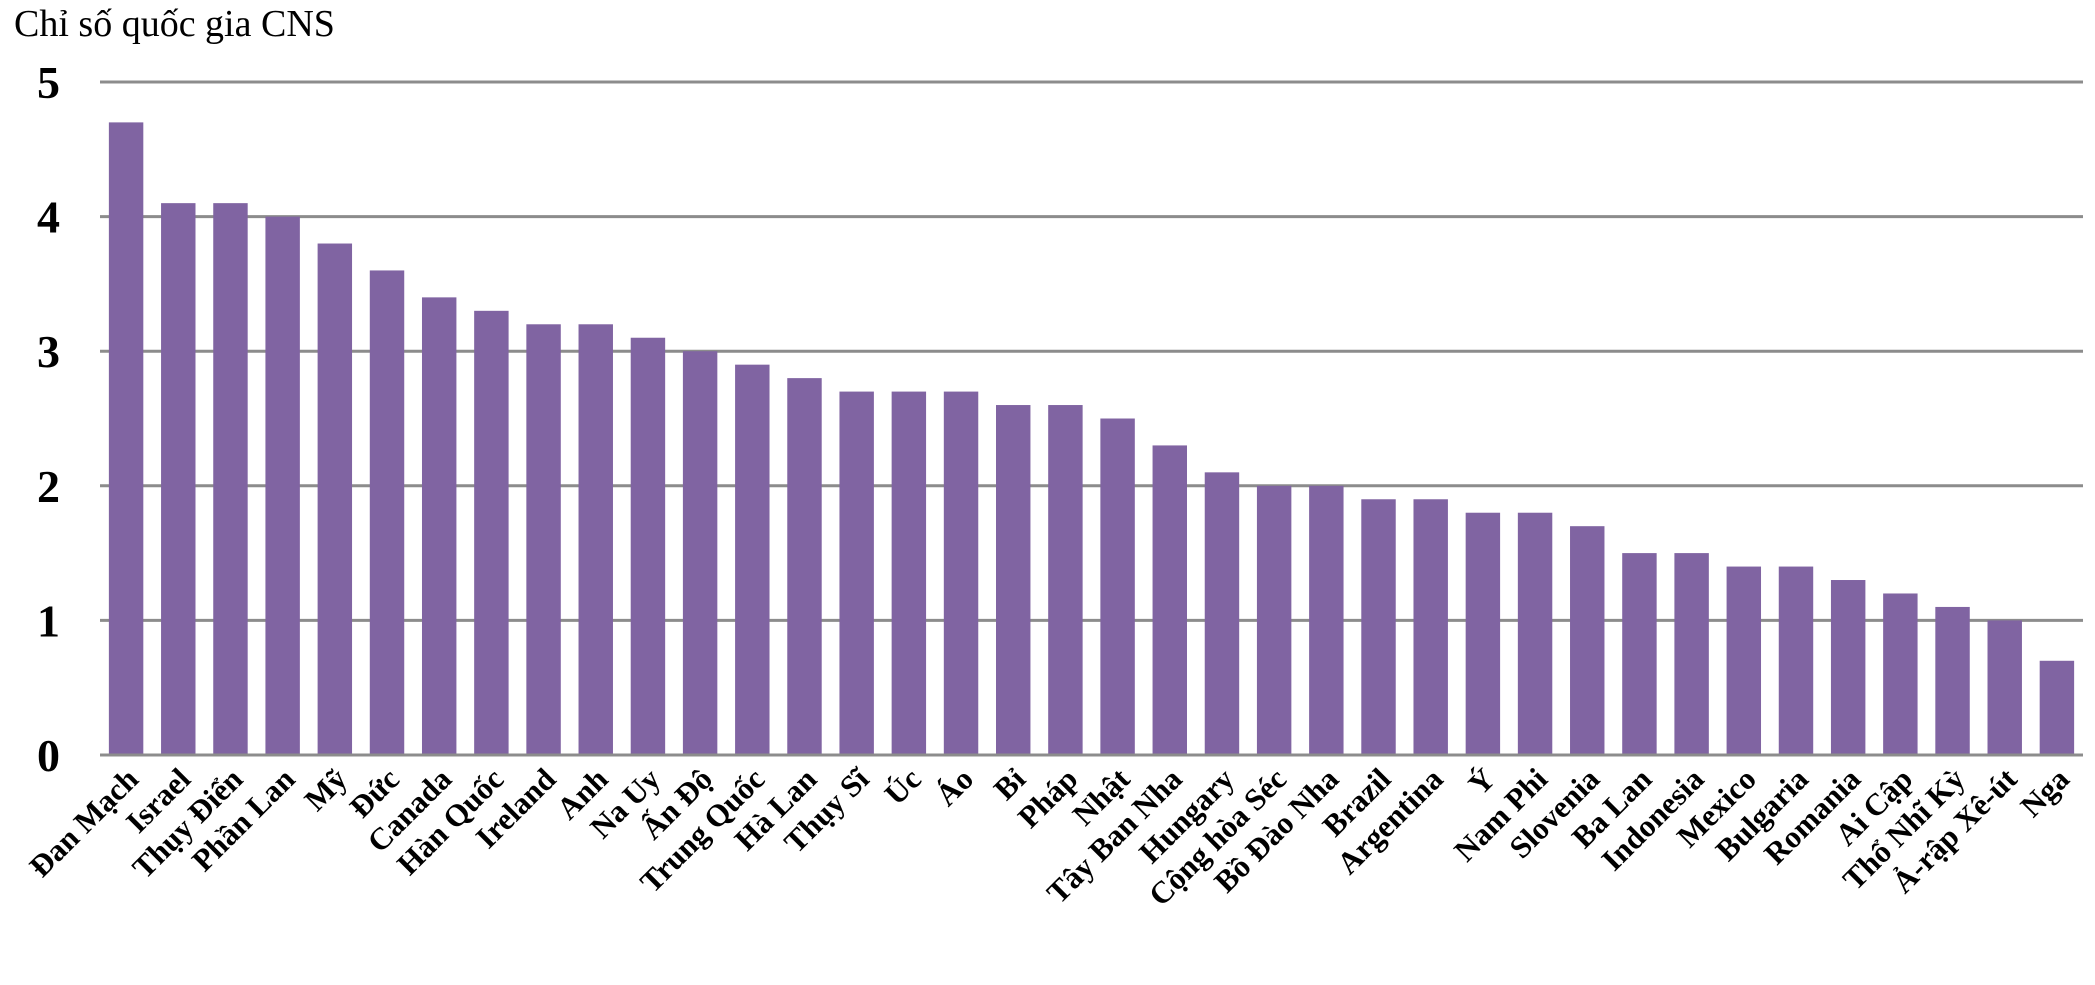  What do you see at coordinates (2044, 792) in the screenshot?
I see `x-tick-label: Nga` at bounding box center [2044, 792].